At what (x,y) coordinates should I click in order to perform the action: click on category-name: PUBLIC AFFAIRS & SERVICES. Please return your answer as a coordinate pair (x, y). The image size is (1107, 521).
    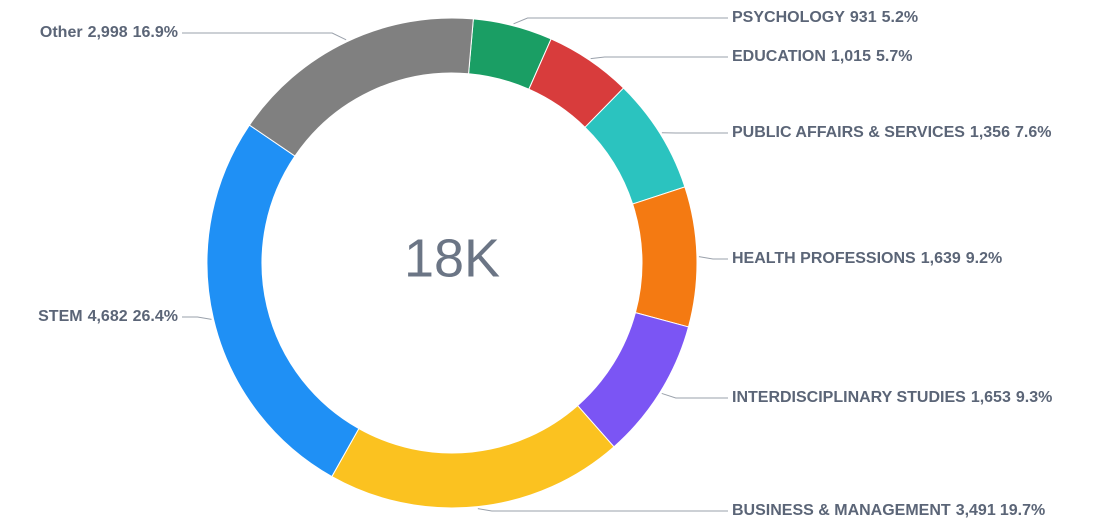
    Looking at the image, I should click on (848, 132).